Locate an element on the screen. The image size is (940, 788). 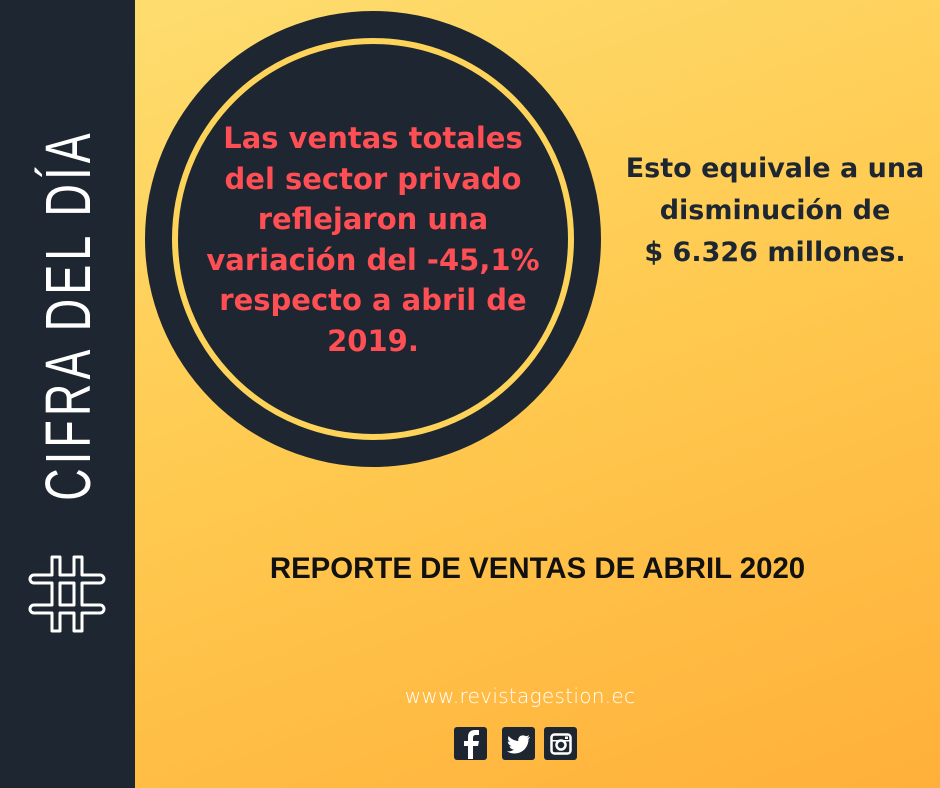
text-line: Esto equivale a una is located at coordinates (775, 168).